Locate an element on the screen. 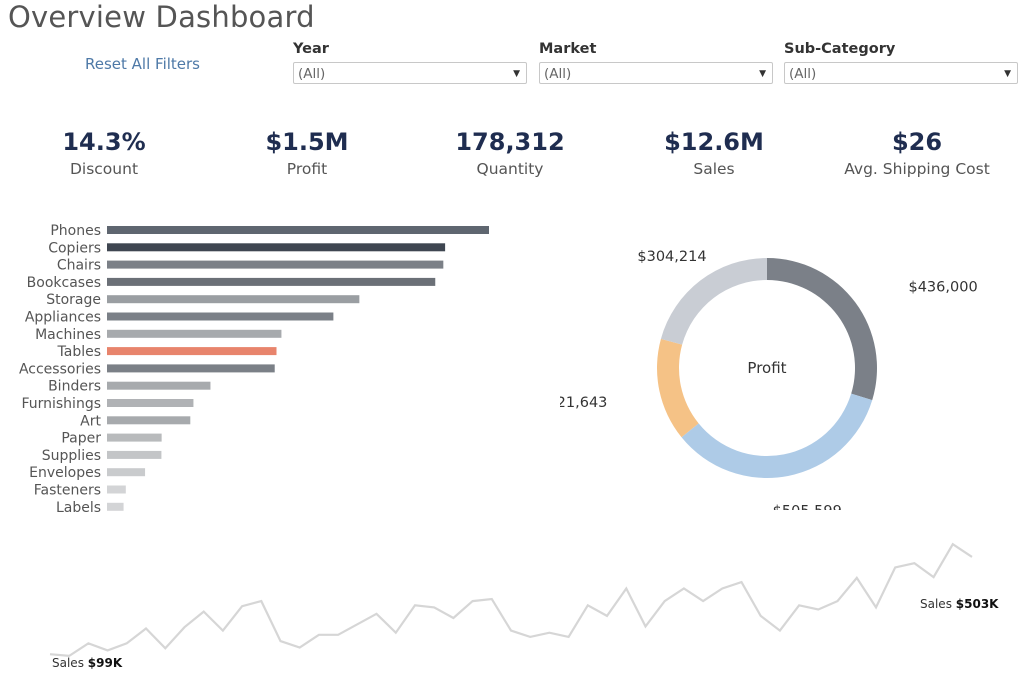 This screenshot has height=683, width=1024. filter-subcategory: Sub-Category (All) ▼ is located at coordinates (901, 62).